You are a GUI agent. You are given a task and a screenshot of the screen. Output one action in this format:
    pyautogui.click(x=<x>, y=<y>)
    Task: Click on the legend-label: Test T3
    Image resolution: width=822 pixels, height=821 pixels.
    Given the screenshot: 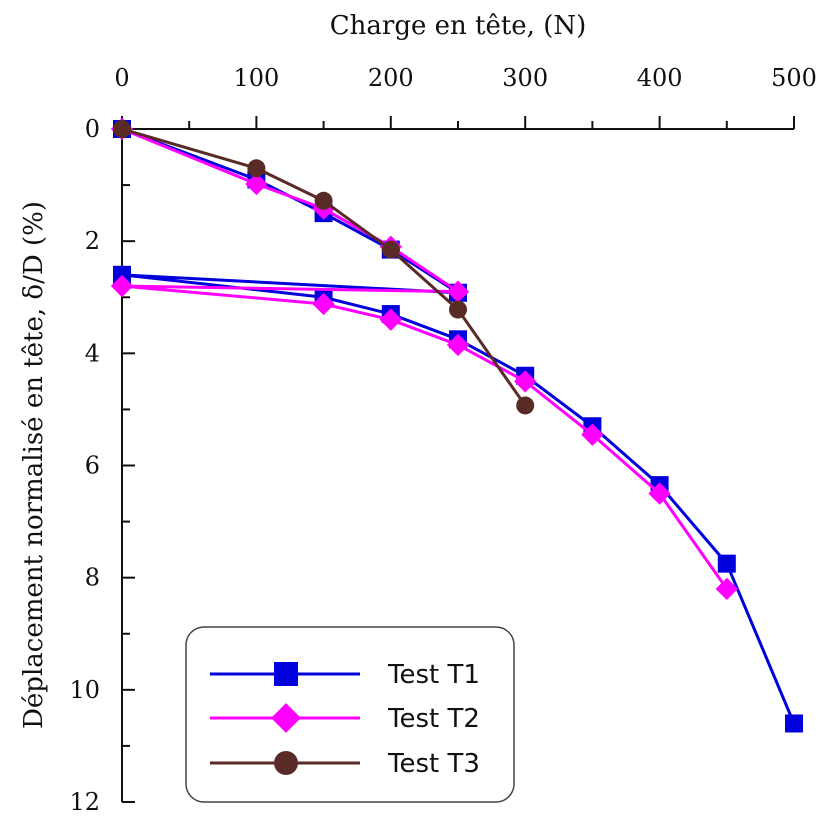 What is the action you would take?
    pyautogui.click(x=433, y=764)
    